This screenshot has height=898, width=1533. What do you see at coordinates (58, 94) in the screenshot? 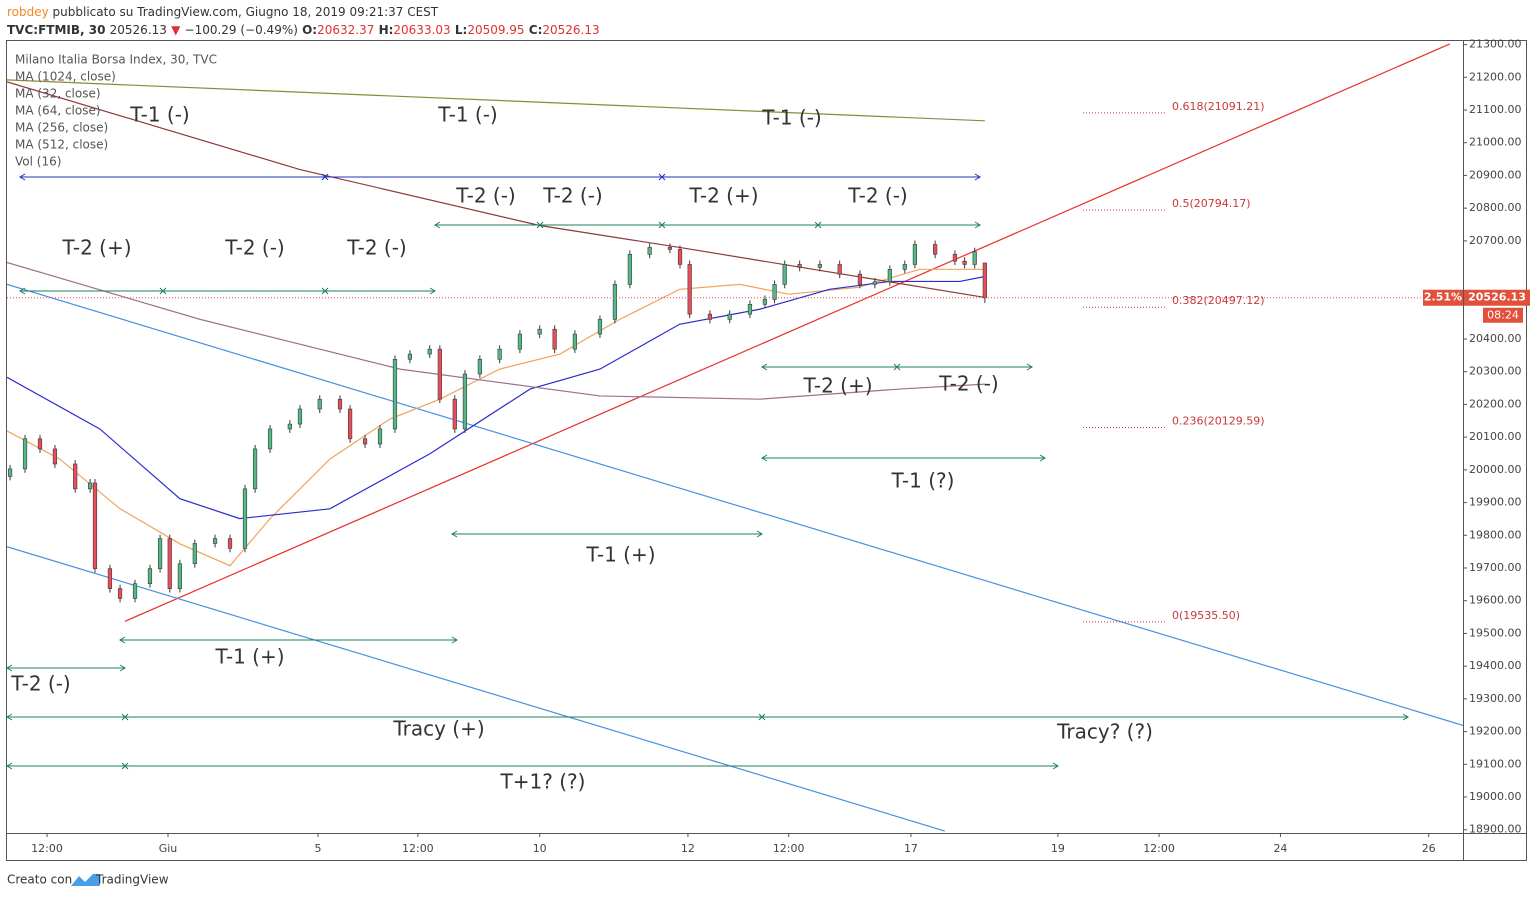
I see `legend-entry: MA (32, close)` at bounding box center [58, 94].